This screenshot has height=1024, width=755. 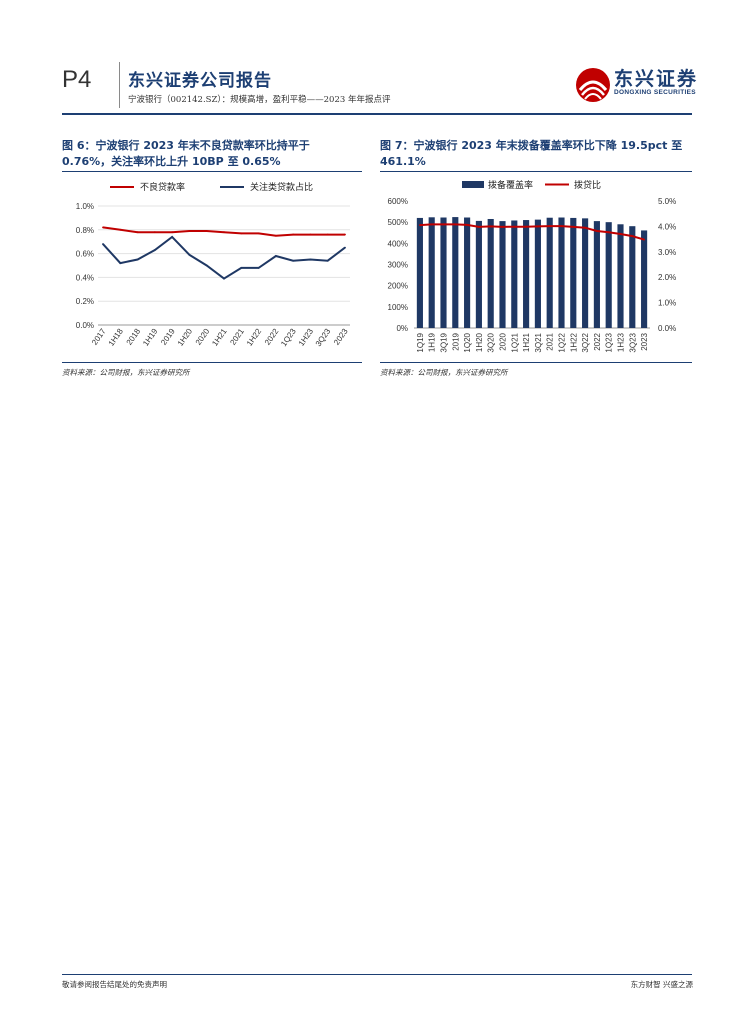 I want to click on x-tick-label: 1H20, so click(x=479, y=342).